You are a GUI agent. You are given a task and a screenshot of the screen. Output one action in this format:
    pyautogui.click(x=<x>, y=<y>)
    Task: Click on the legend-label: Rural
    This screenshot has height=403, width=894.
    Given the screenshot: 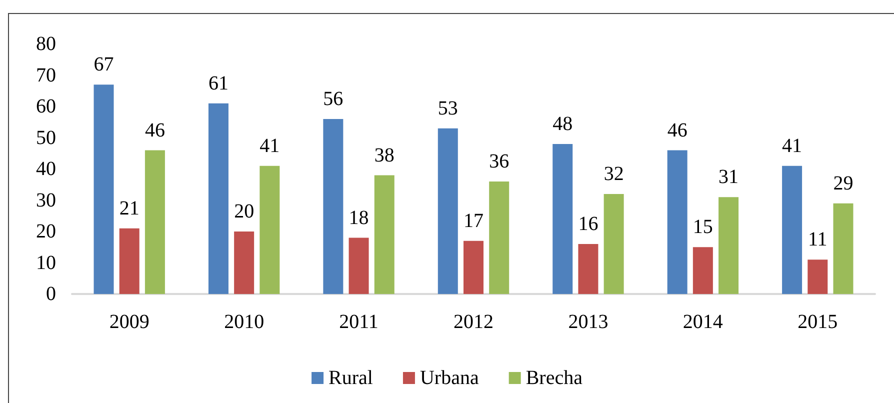 What is the action you would take?
    pyautogui.click(x=351, y=378)
    